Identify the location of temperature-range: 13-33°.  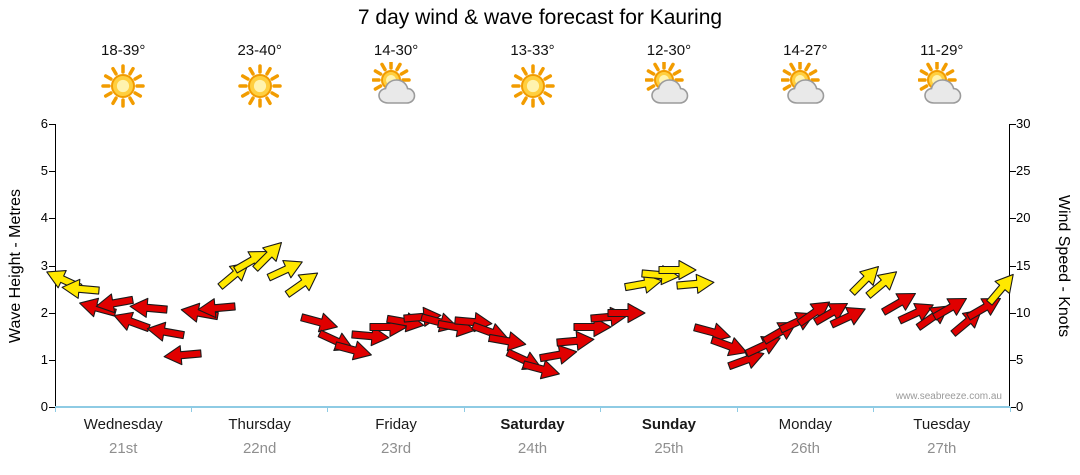
(532, 50).